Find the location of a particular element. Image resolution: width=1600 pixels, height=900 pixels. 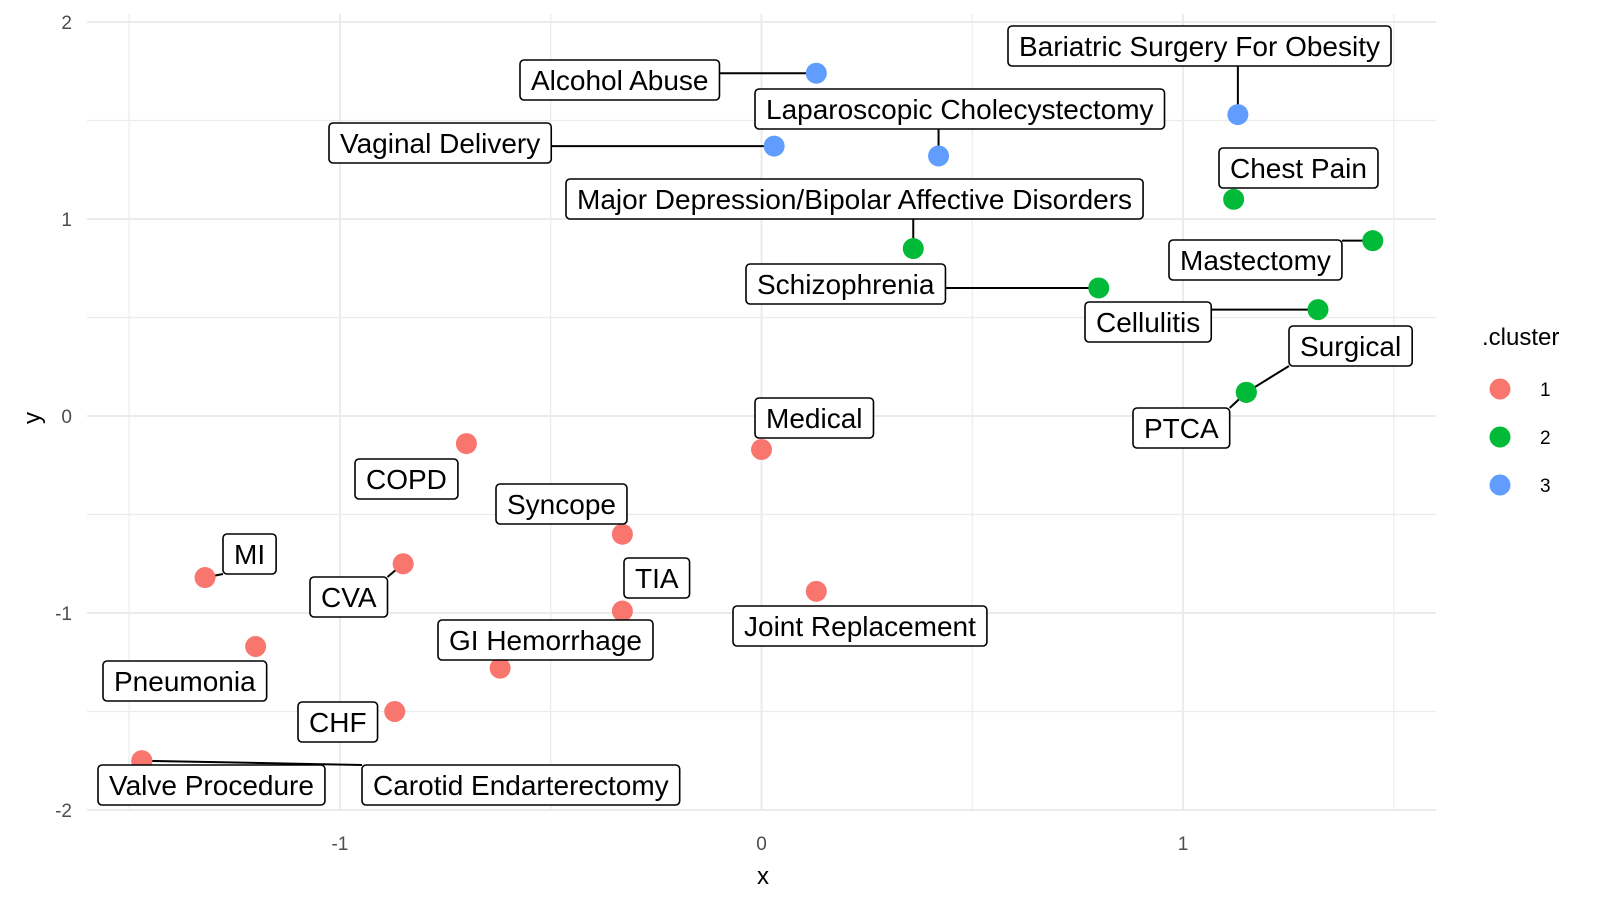

label-text: Syncope is located at coordinates (561, 504).